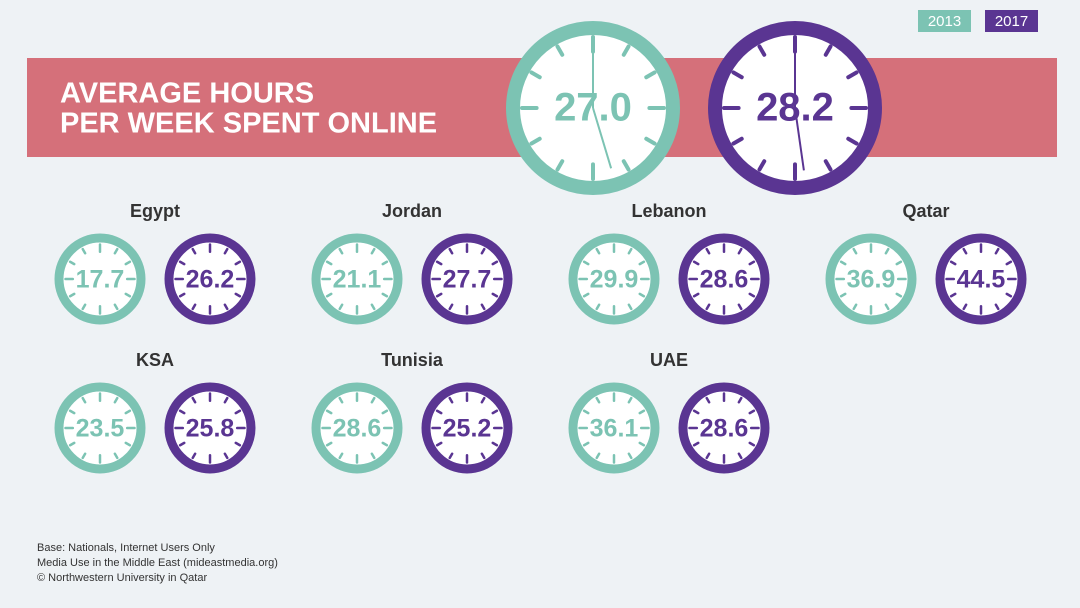 The image size is (1080, 608). Describe the element at coordinates (412, 360) in the screenshot. I see `country-name: Tunisia` at that location.